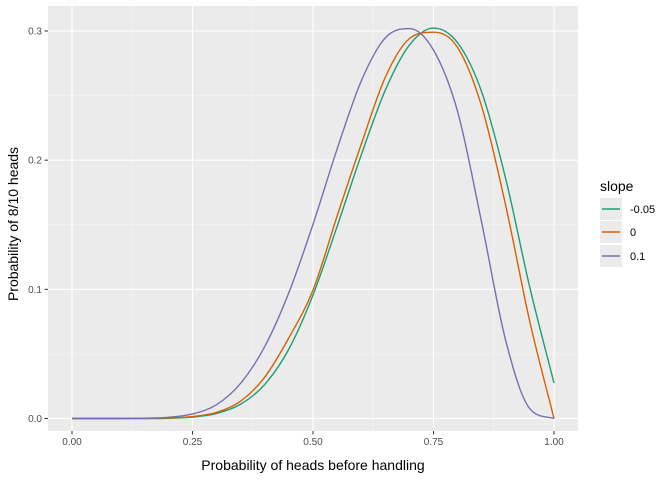 This screenshot has width=672, height=480. Describe the element at coordinates (35, 161) in the screenshot. I see `y-tick-label: 0.2` at that location.